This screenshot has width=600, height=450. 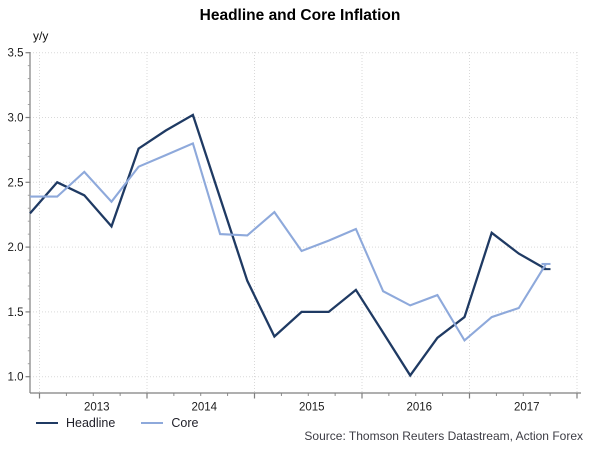 I want to click on legend: Headline Core, so click(x=117, y=423).